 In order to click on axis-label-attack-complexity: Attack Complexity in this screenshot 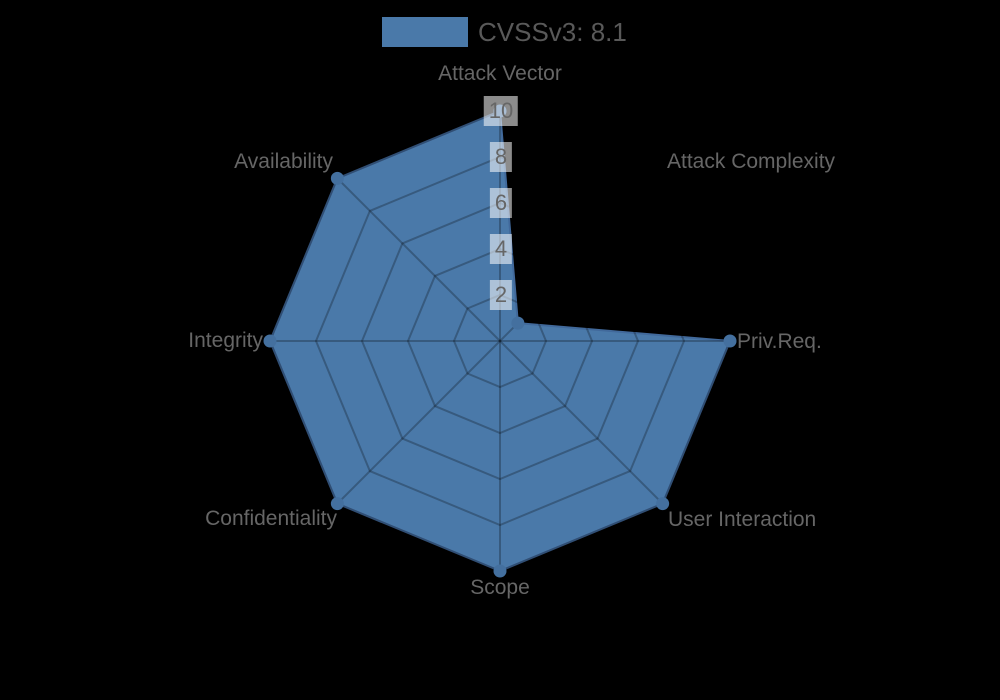, I will do `click(751, 161)`.